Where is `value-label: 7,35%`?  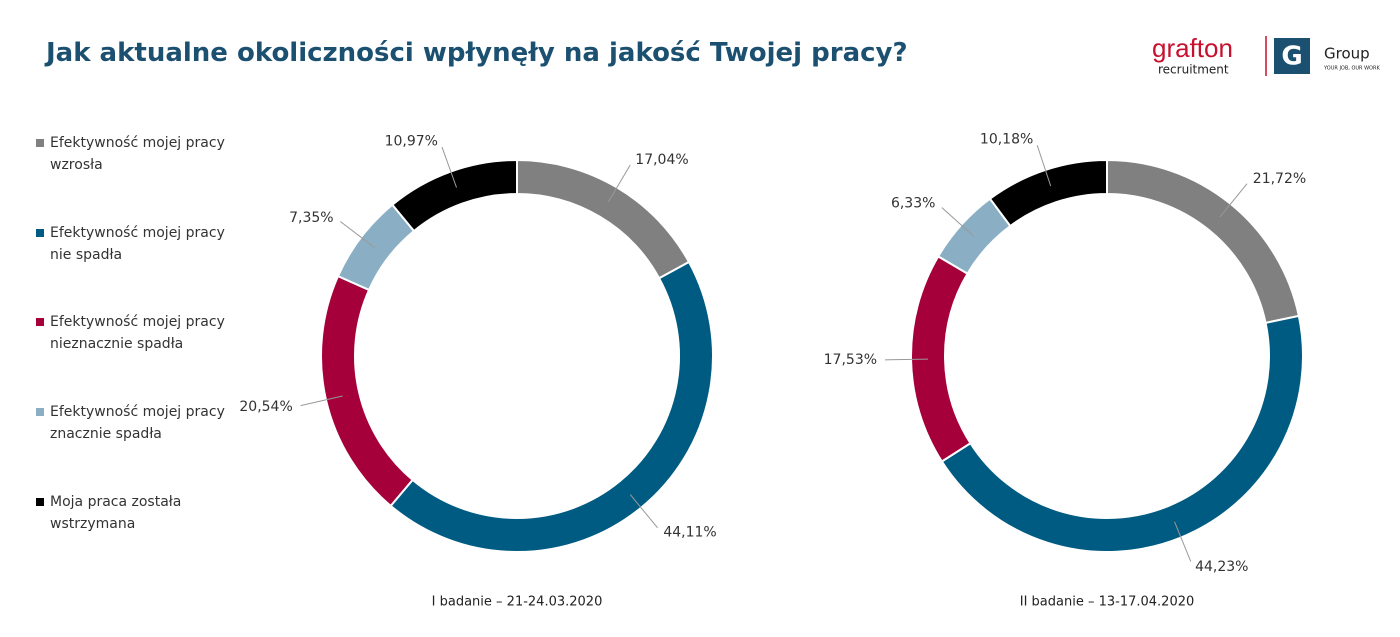 value-label: 7,35% is located at coordinates (311, 218).